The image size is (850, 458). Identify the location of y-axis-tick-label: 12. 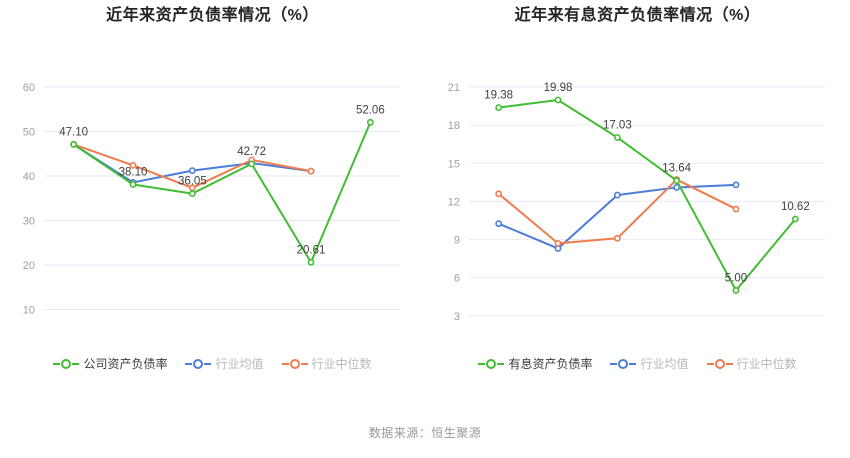
(454, 202).